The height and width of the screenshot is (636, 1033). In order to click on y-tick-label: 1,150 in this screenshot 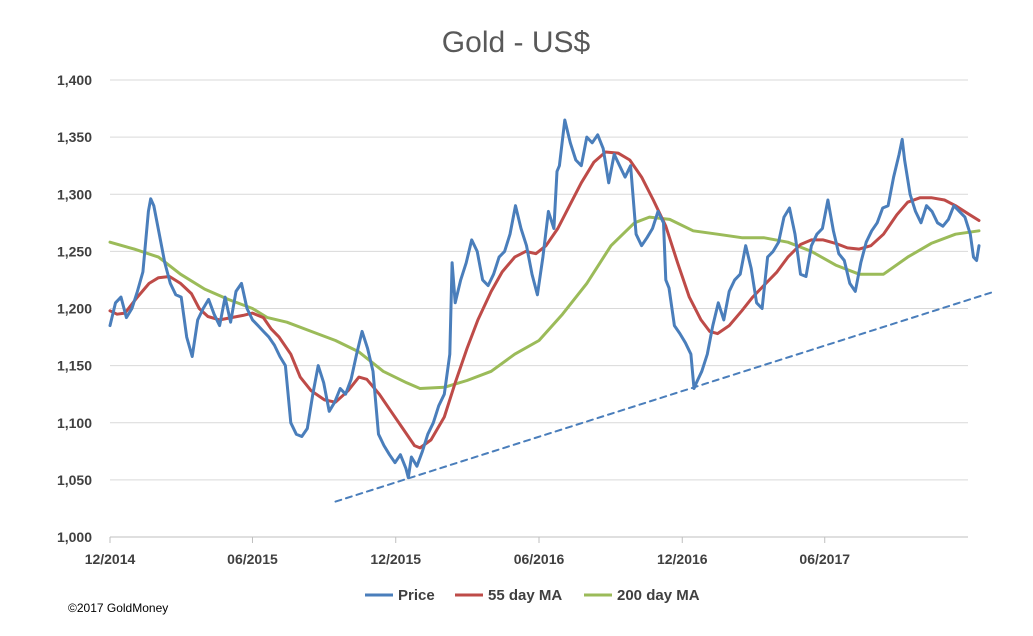, I will do `click(74, 366)`.